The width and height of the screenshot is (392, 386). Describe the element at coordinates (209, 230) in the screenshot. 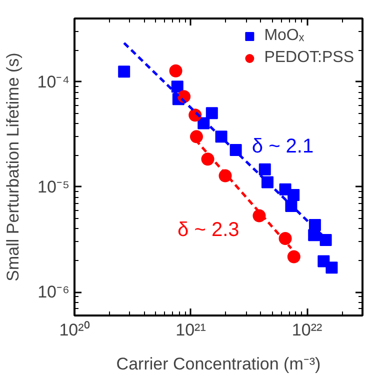

I see `annotation: δ ~ 2.3` at that location.